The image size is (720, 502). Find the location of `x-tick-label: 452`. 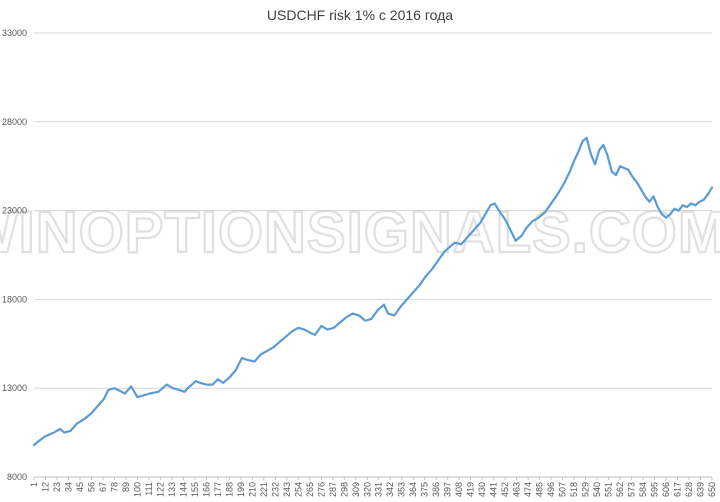

x-tick-label: 452 is located at coordinates (505, 489).